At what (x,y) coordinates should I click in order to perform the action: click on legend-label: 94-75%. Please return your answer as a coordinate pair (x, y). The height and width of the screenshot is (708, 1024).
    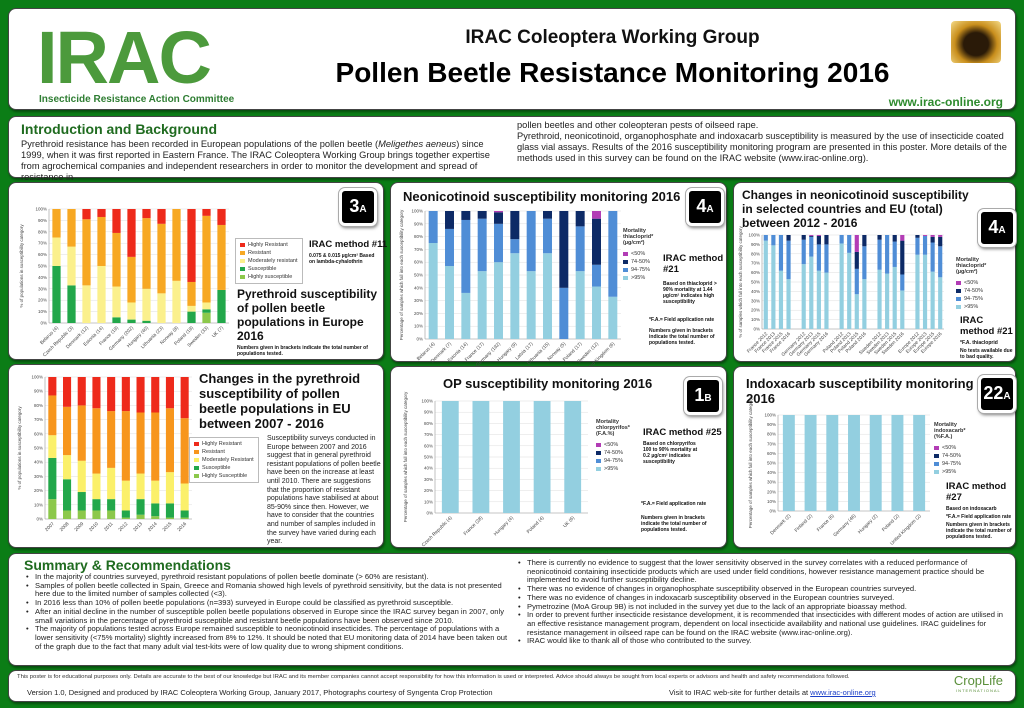
    Looking at the image, I should click on (951, 464).